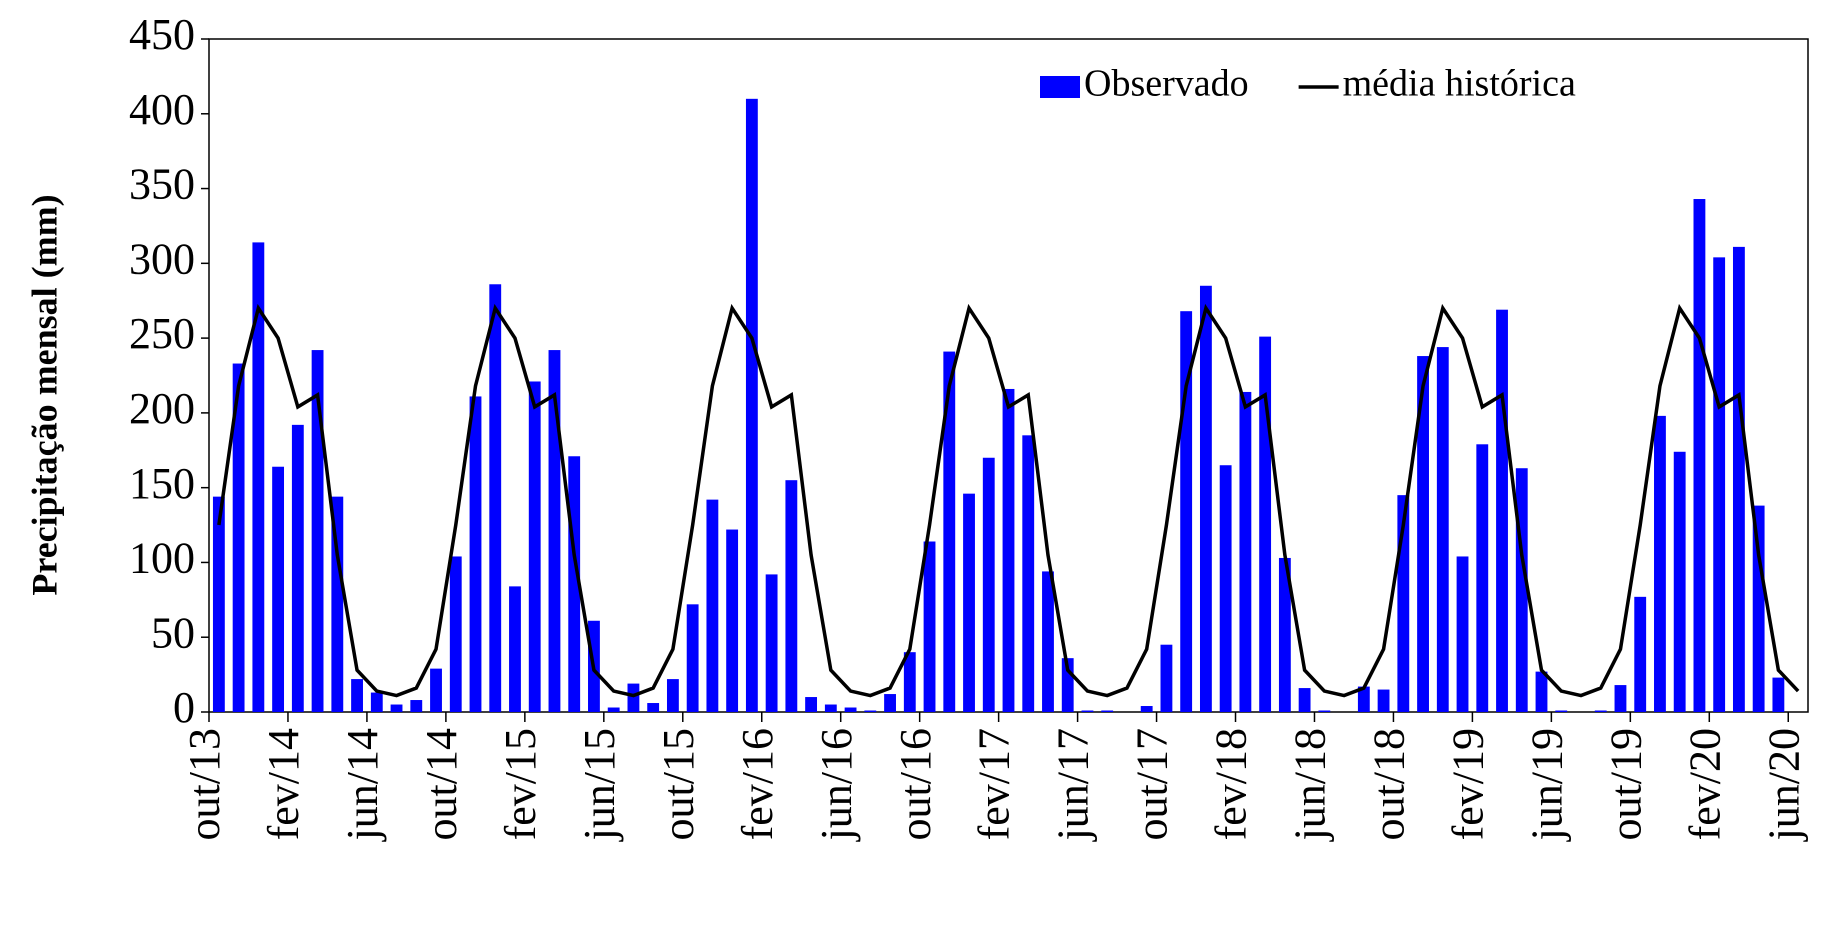 The width and height of the screenshot is (1833, 936). Describe the element at coordinates (283, 784) in the screenshot. I see `x-tick-label: fev/14` at that location.